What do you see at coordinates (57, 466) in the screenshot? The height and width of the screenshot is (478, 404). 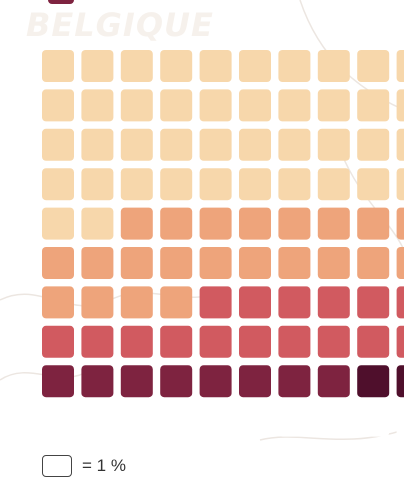 I see `unit-legend-box` at bounding box center [57, 466].